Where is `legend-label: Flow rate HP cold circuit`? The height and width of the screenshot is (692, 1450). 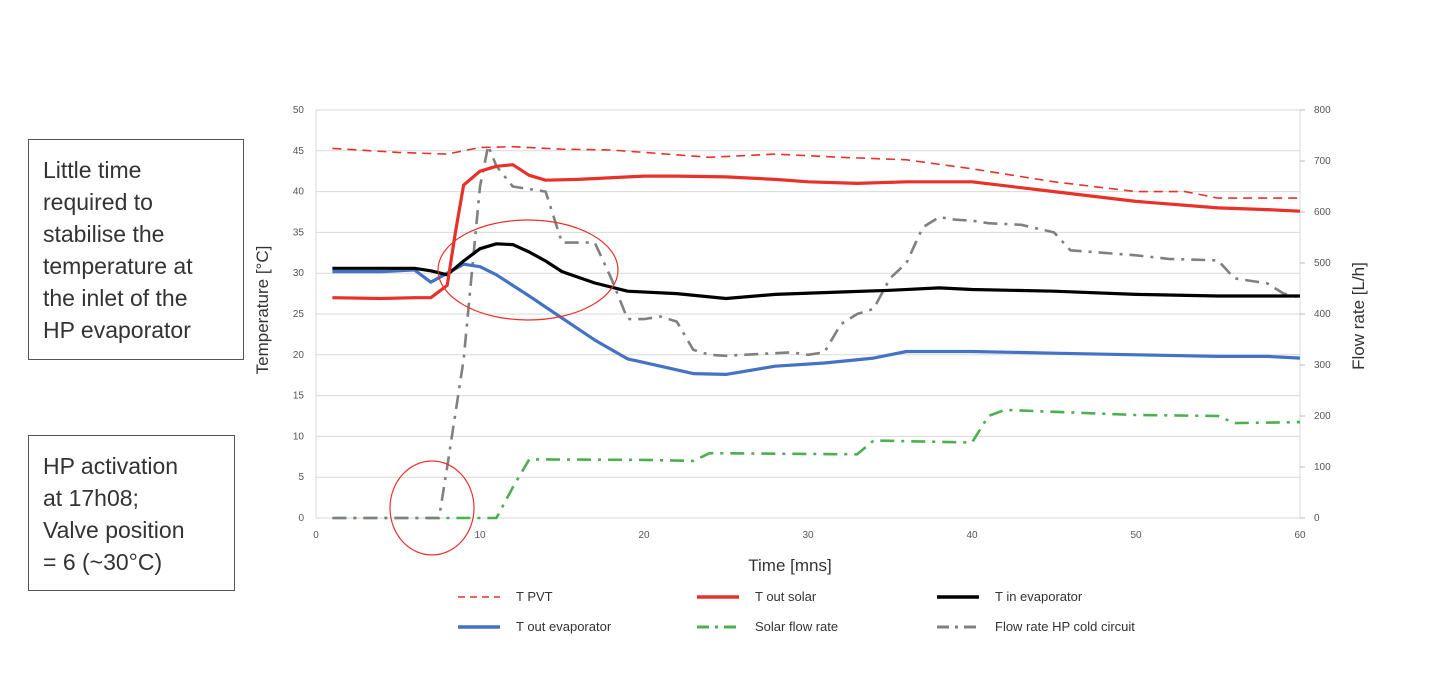
legend-label: Flow rate HP cold circuit is located at coordinates (1065, 626).